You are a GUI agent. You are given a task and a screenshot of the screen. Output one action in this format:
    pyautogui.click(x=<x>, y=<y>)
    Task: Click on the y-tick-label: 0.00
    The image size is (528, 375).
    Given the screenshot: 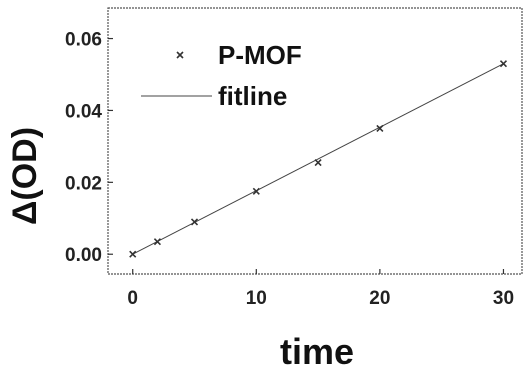 What is the action you would take?
    pyautogui.click(x=83, y=255)
    